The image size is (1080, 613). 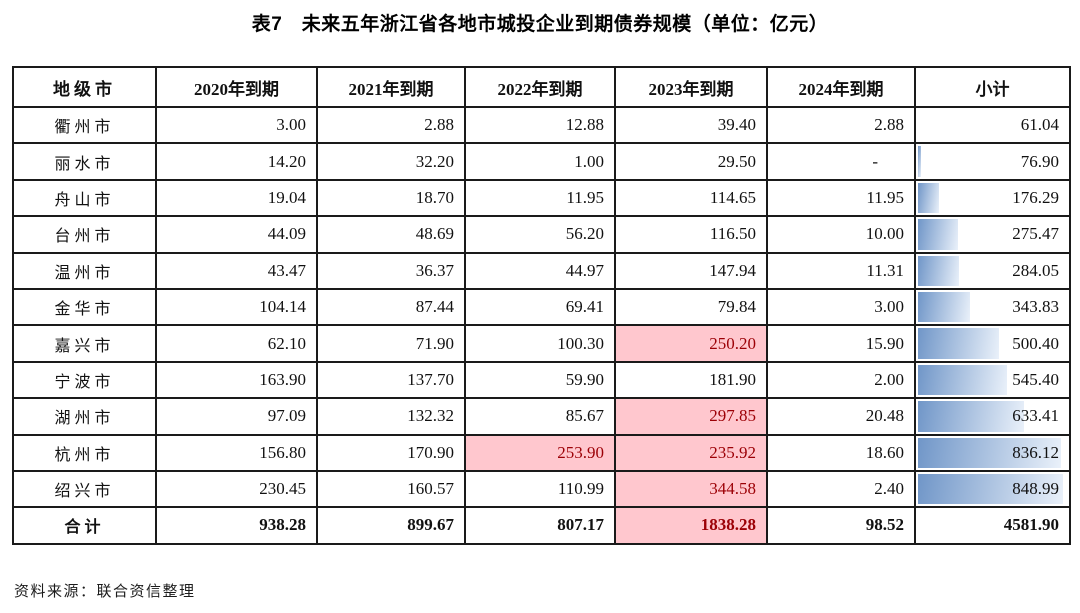 What do you see at coordinates (841, 343) in the screenshot?
I see `value-cell: 15.90` at bounding box center [841, 343].